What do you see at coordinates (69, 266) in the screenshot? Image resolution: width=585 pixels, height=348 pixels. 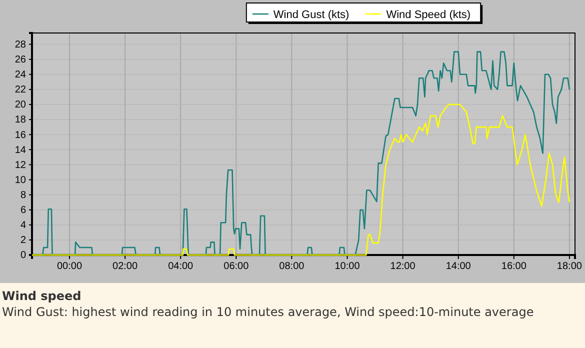 I see `x-tick-label: 00:00` at bounding box center [69, 266].